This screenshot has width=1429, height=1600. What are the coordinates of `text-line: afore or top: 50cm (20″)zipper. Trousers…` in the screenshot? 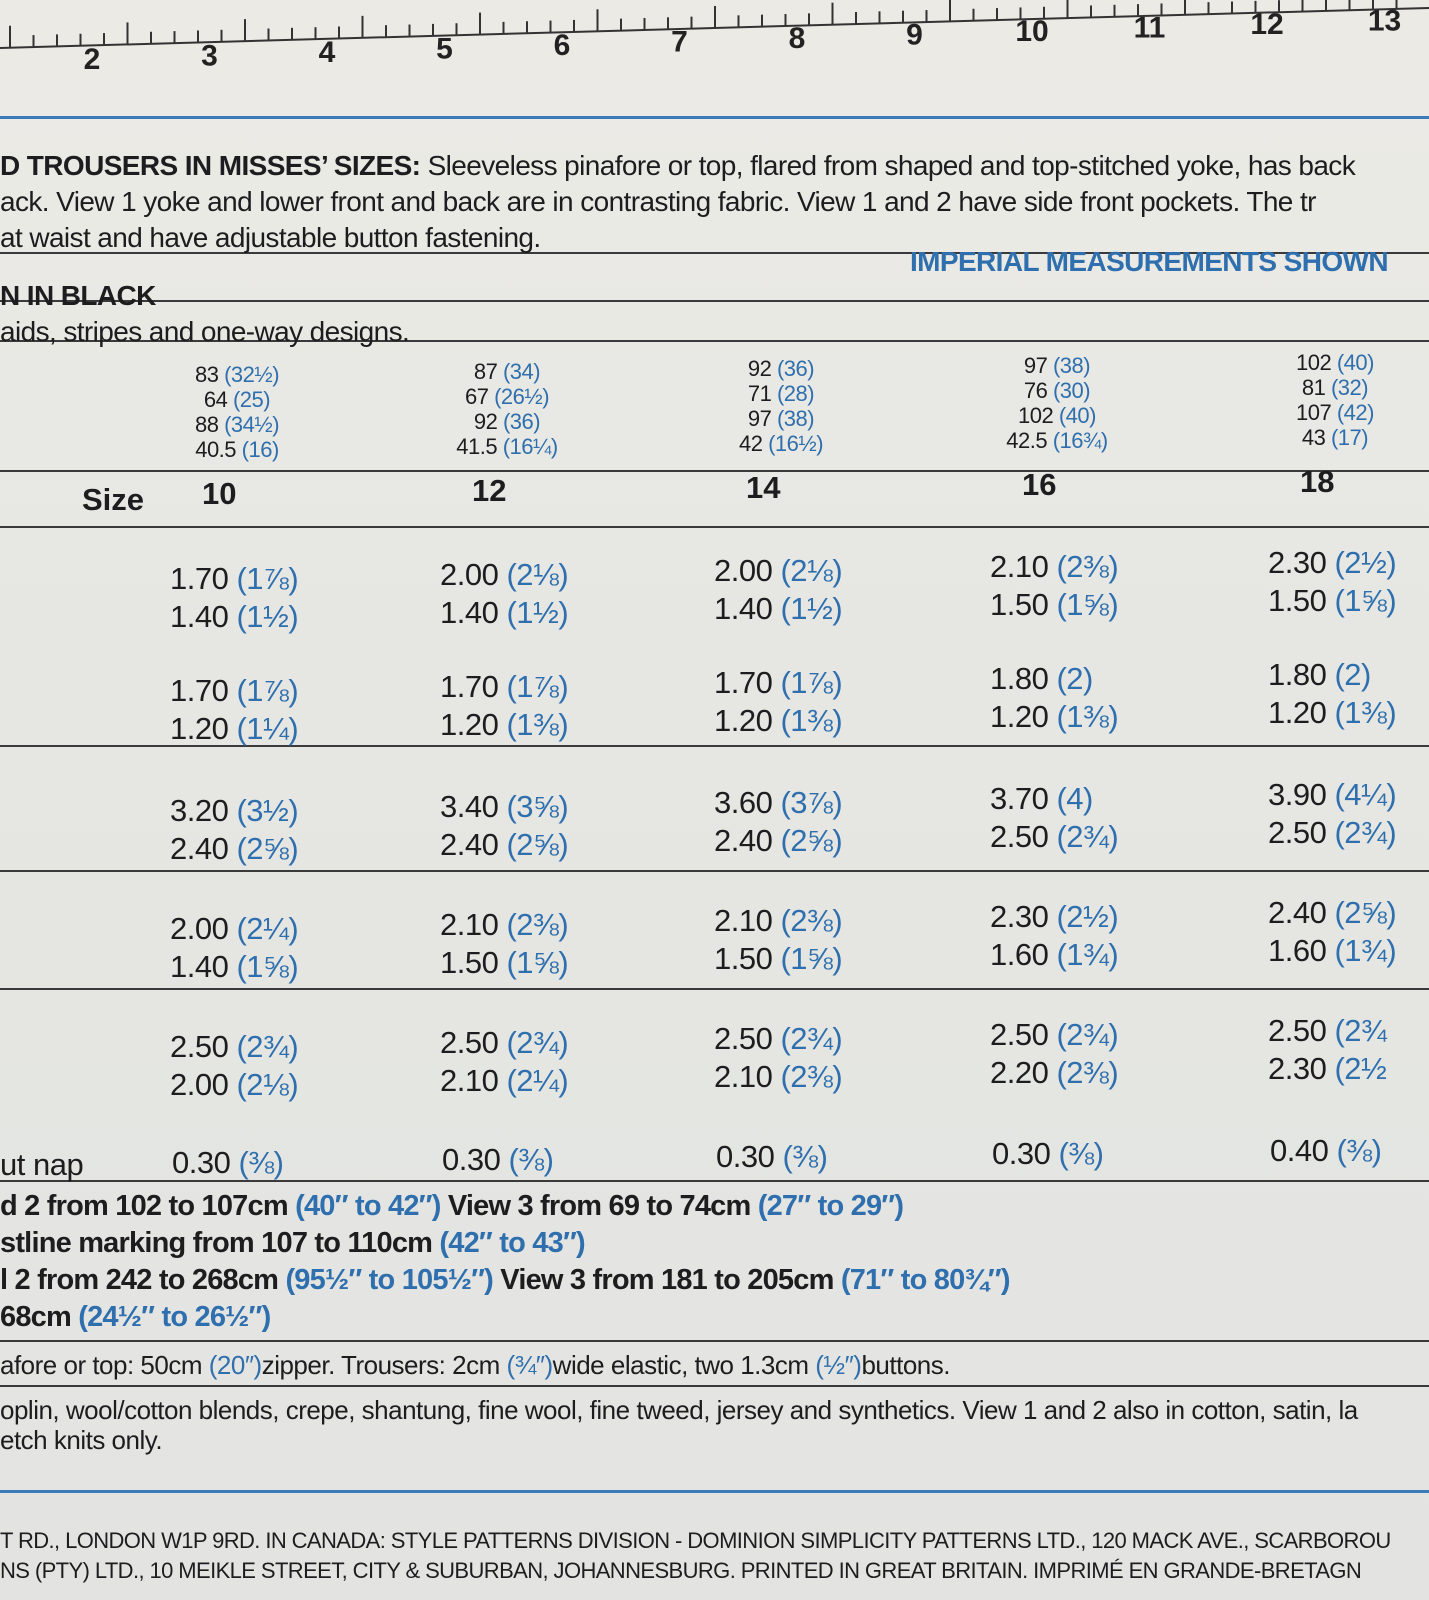 It's located at (475, 1365).